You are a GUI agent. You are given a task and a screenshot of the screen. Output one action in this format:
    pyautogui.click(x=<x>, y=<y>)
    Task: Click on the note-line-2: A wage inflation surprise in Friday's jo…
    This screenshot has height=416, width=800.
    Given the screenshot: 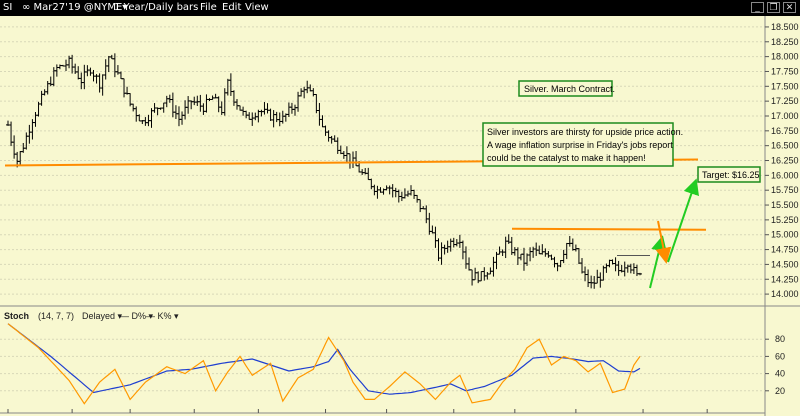 What is the action you would take?
    pyautogui.click(x=580, y=145)
    